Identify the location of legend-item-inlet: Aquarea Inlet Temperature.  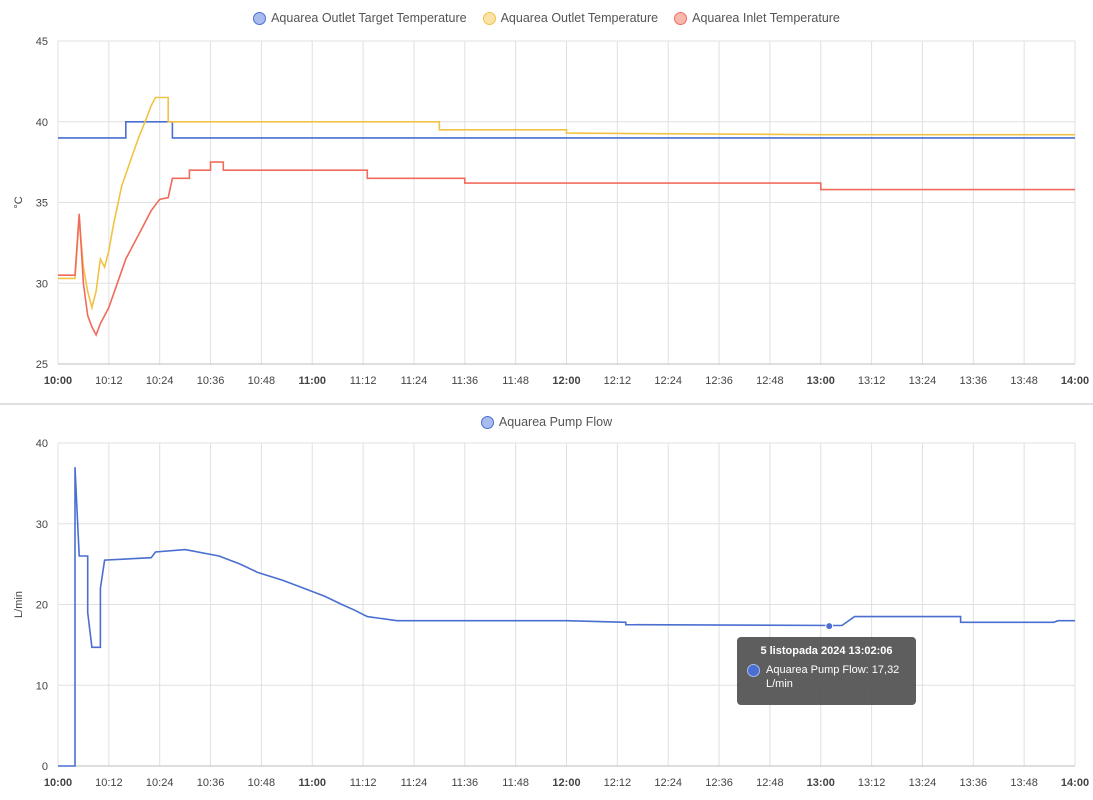
(757, 18).